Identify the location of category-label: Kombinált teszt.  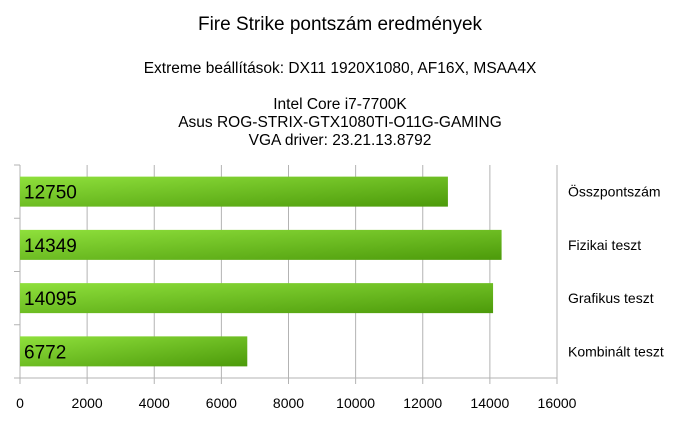
(616, 351).